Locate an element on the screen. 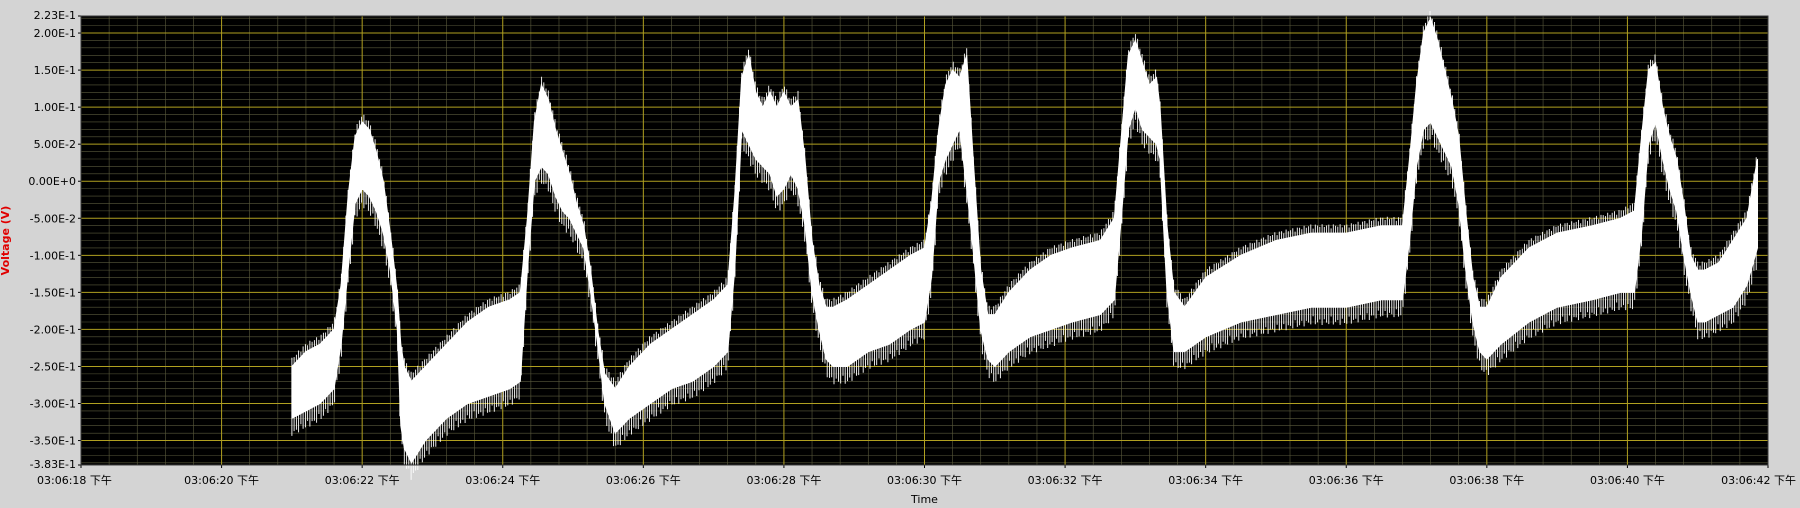  x-tick-label: 03:06:34 下午 is located at coordinates (1205, 480).